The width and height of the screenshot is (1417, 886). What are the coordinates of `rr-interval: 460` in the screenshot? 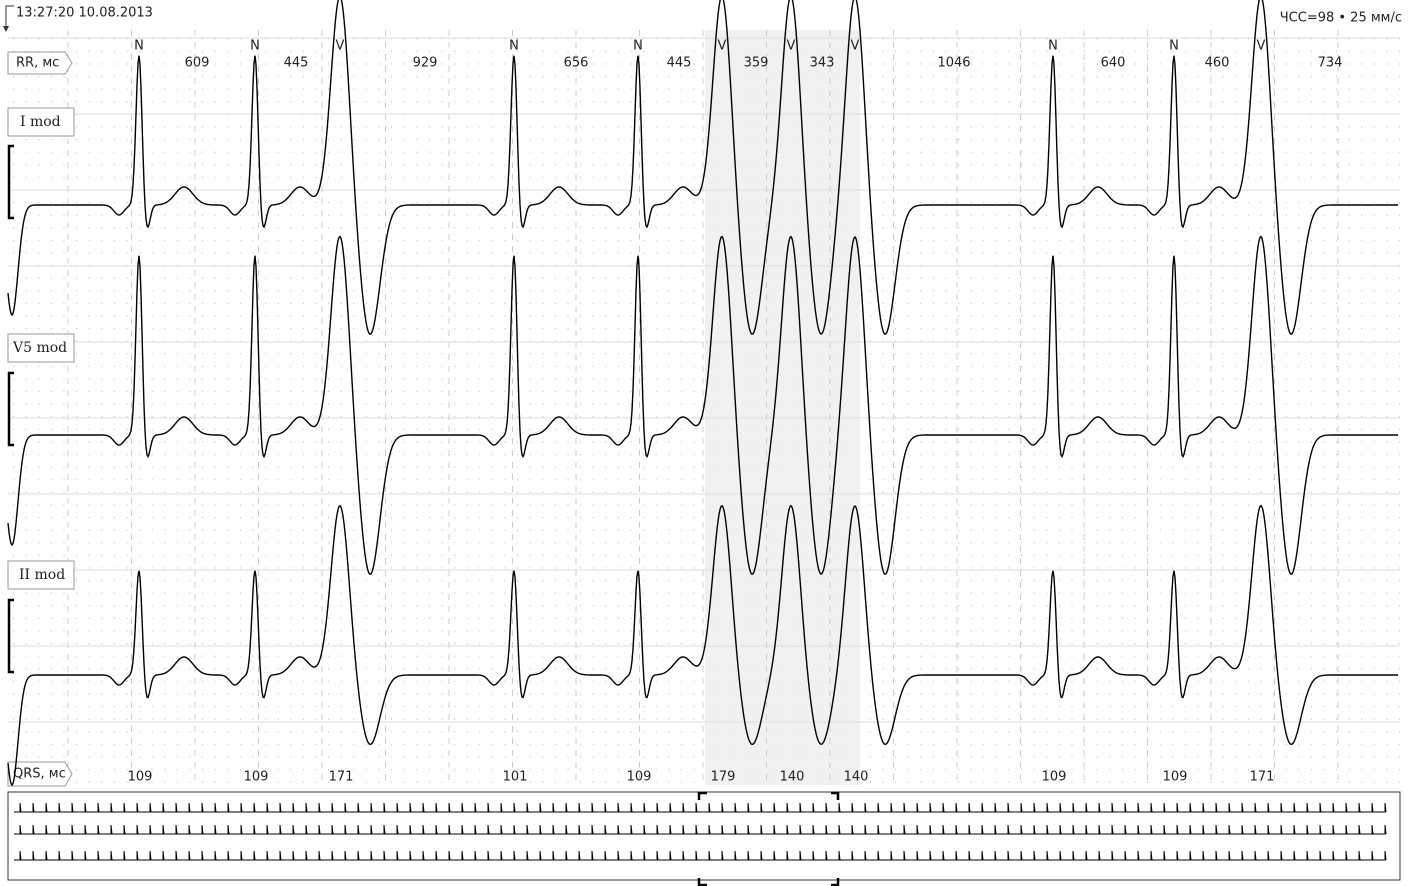 It's located at (1217, 63).